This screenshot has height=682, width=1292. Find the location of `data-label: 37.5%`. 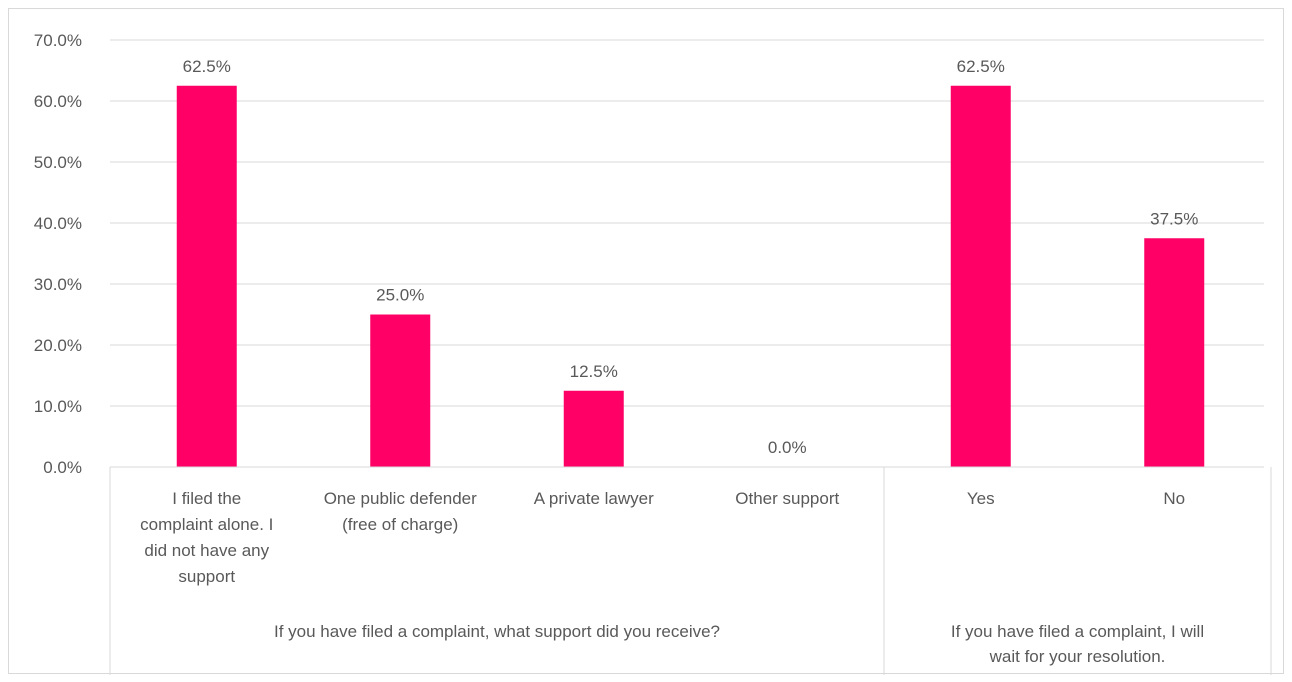

data-label: 37.5% is located at coordinates (1174, 218).